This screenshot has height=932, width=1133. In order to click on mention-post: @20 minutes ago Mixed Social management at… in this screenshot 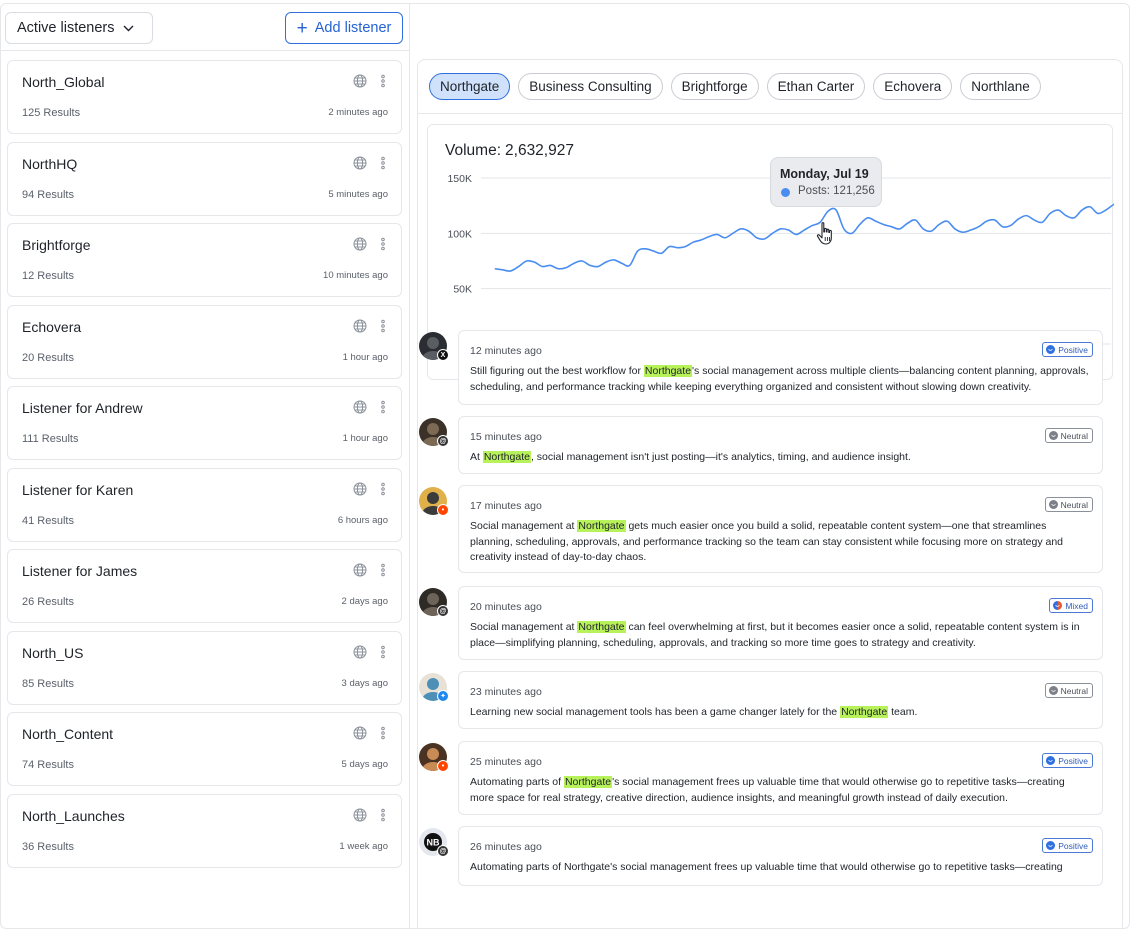, I will do `click(767, 623)`.